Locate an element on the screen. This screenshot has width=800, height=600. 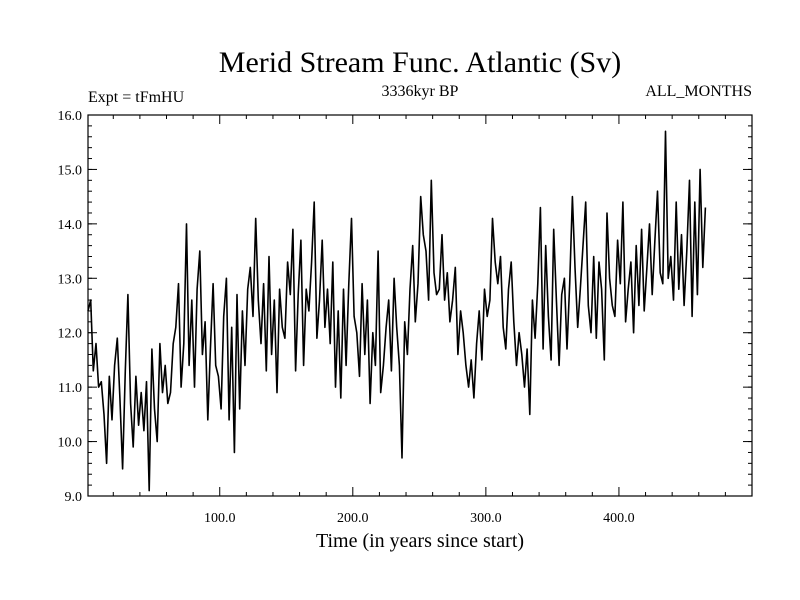
x-tick-label: 100.0 is located at coordinates (220, 518).